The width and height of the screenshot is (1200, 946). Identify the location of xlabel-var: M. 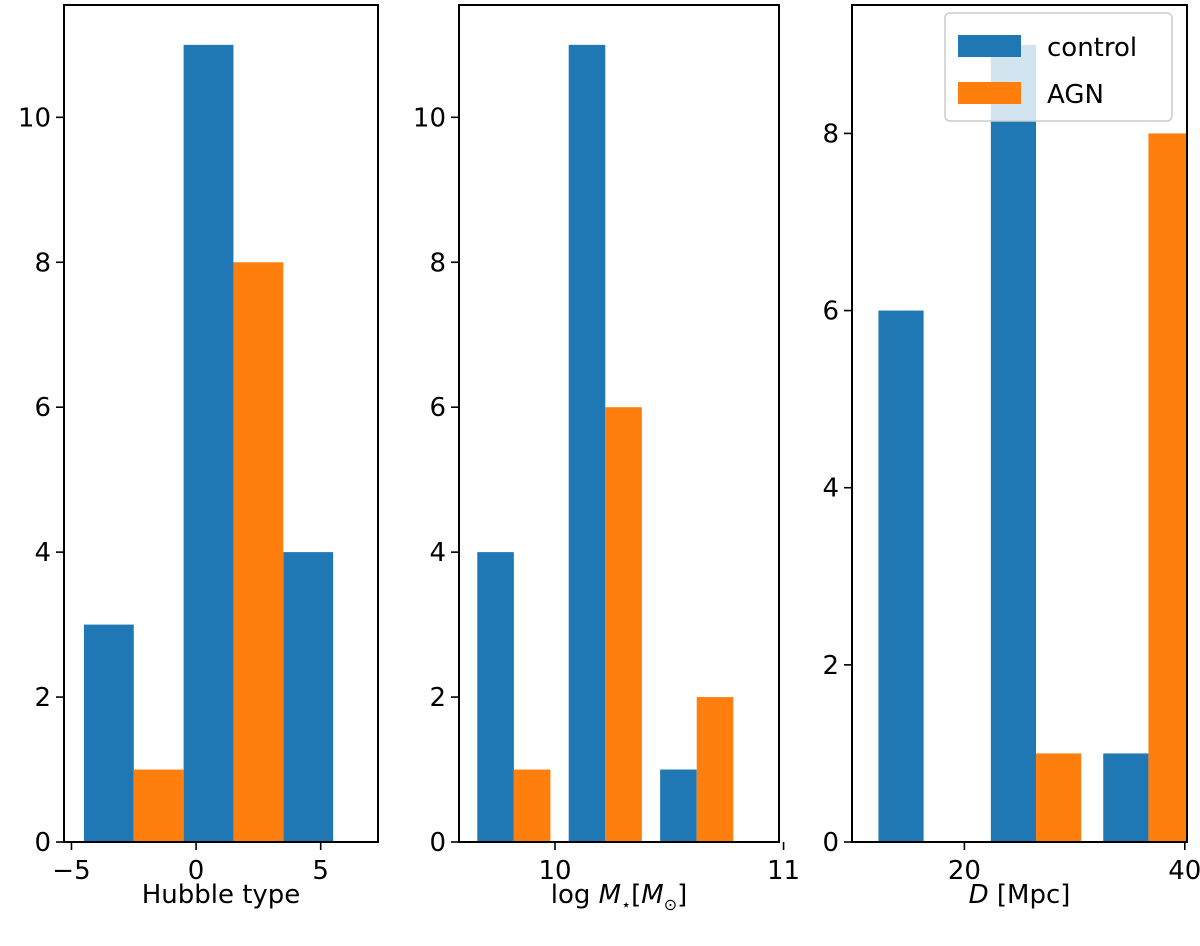
(610, 895).